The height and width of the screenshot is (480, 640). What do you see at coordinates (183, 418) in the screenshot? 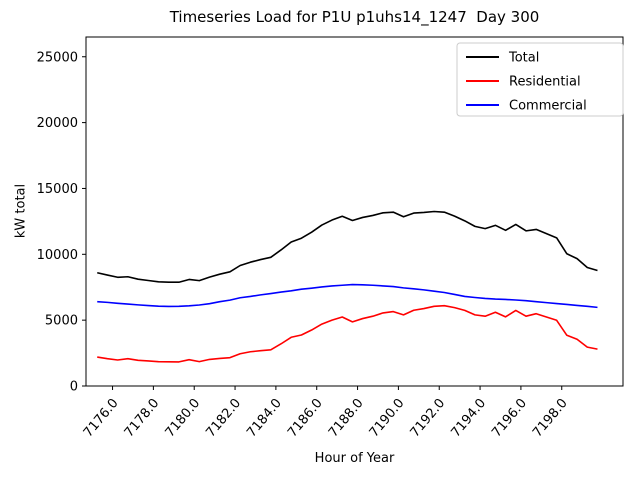
I see `x-tick-label: 7180.0` at bounding box center [183, 418].